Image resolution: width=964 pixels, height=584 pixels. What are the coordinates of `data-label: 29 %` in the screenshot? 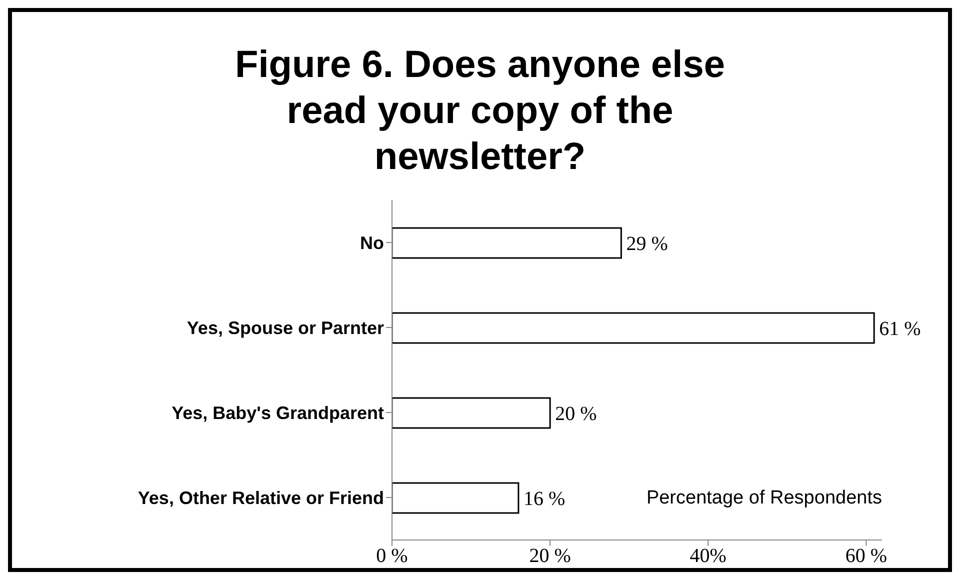 It's located at (647, 244).